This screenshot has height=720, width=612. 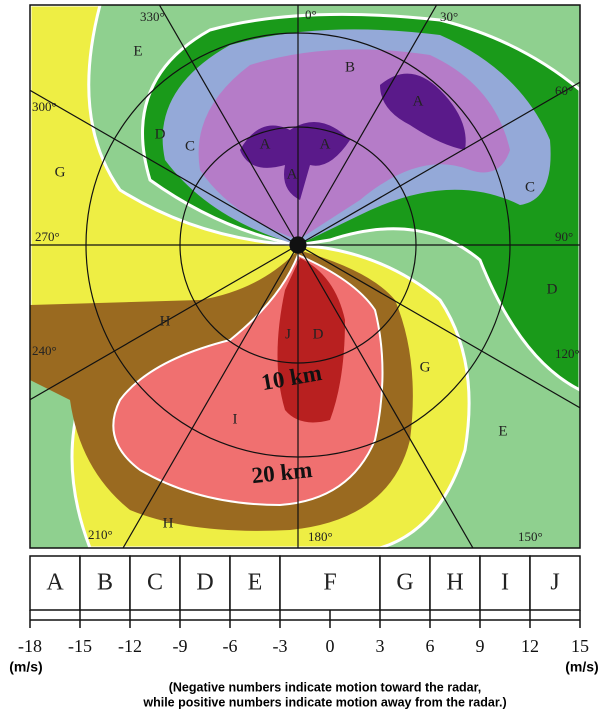 What do you see at coordinates (100, 534) in the screenshot?
I see `azimuth-label: 210°` at bounding box center [100, 534].